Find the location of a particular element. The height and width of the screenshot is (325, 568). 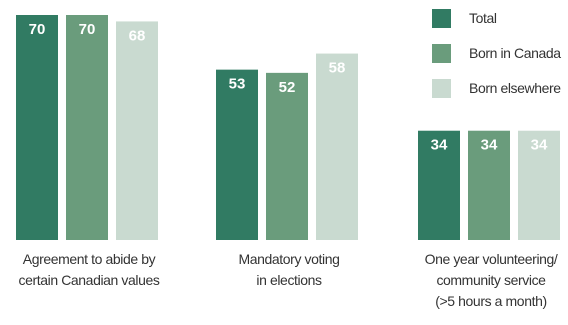

bar-value-label-2-1: 34 is located at coordinates (489, 145).